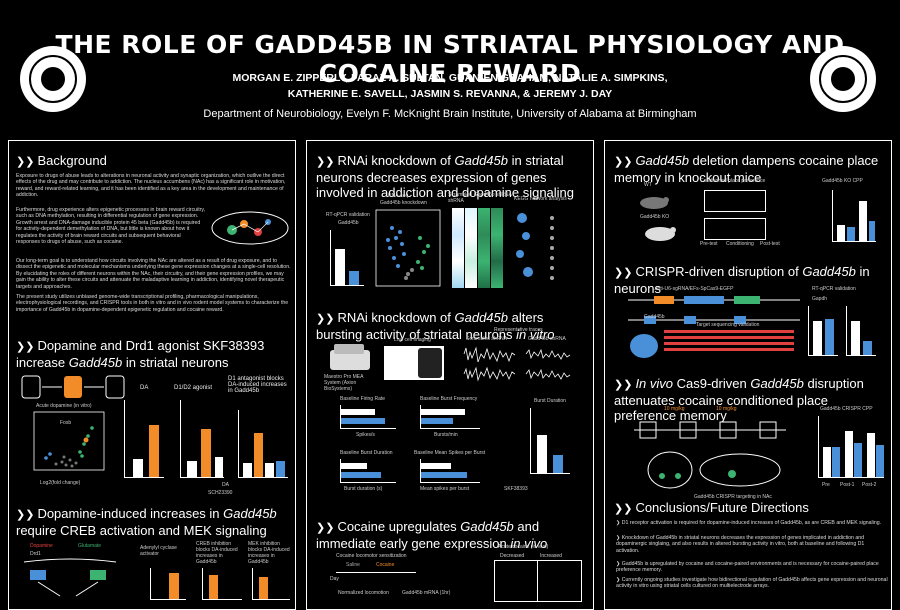 This screenshot has height=610, width=900. I want to click on chart3-bar-shrna, so click(361, 475).